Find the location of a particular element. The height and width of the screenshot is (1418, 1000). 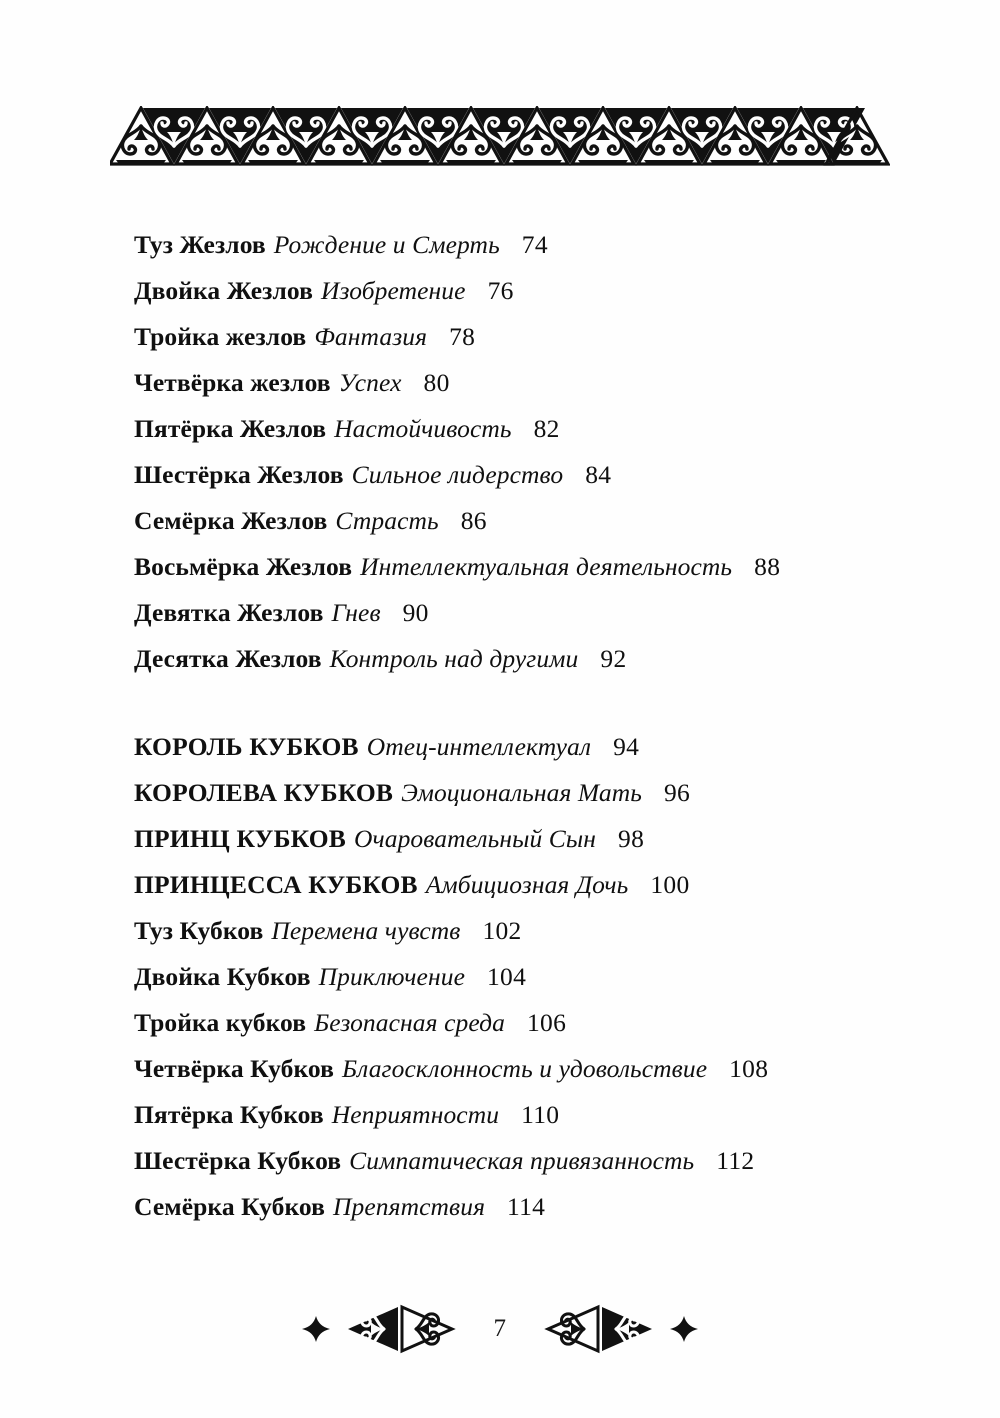

toc-entry-title: КОРОЛЬ КУБКОВ is located at coordinates (246, 746).